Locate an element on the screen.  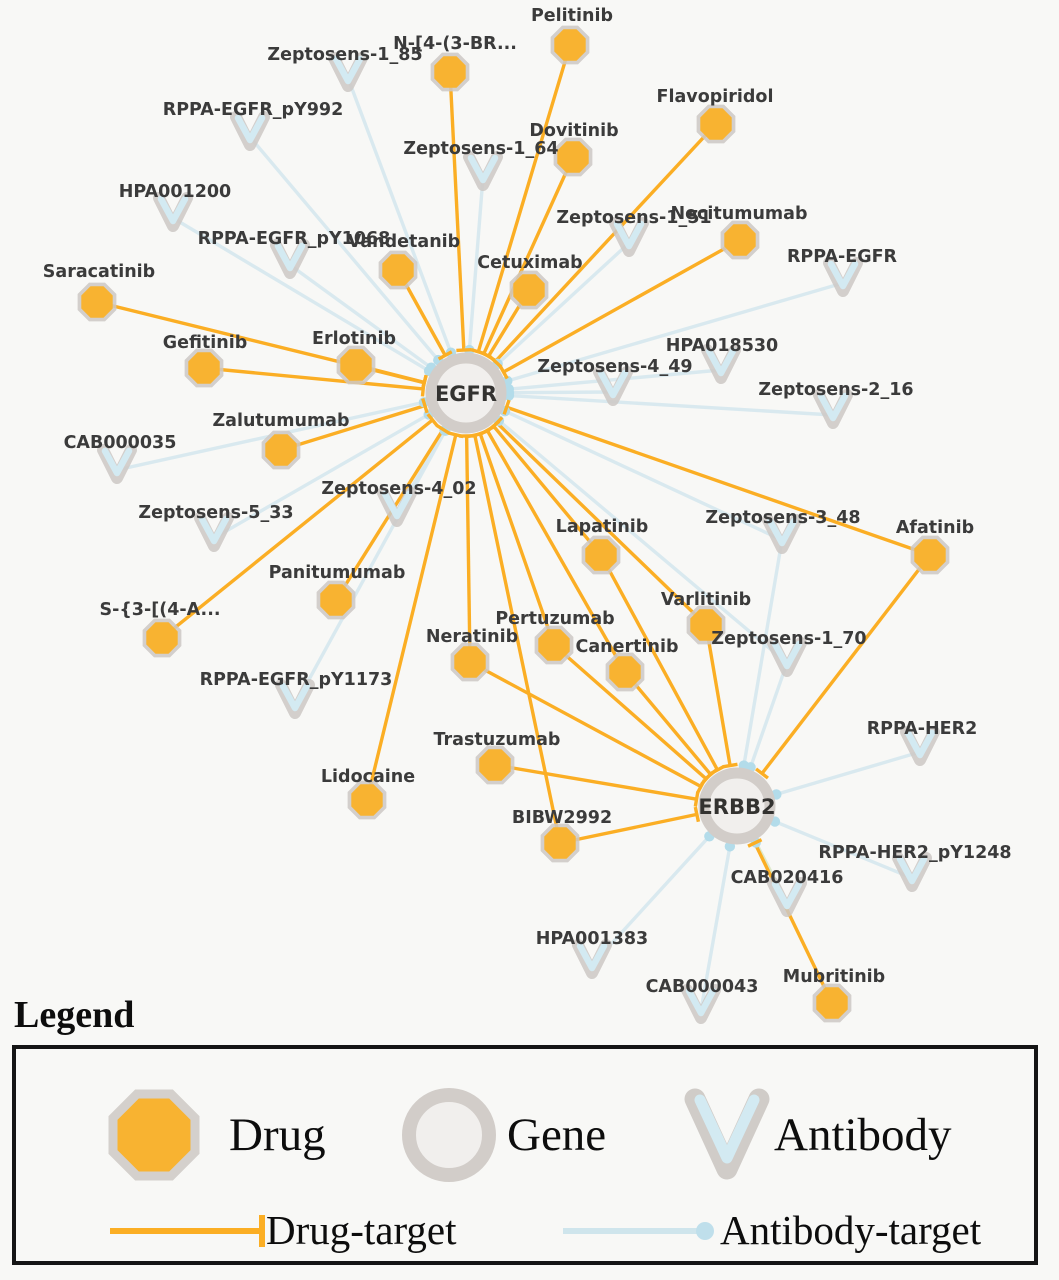
node-label-rppa-her2-py1248: RPPA-HER2_pY1248 is located at coordinates (914, 853).